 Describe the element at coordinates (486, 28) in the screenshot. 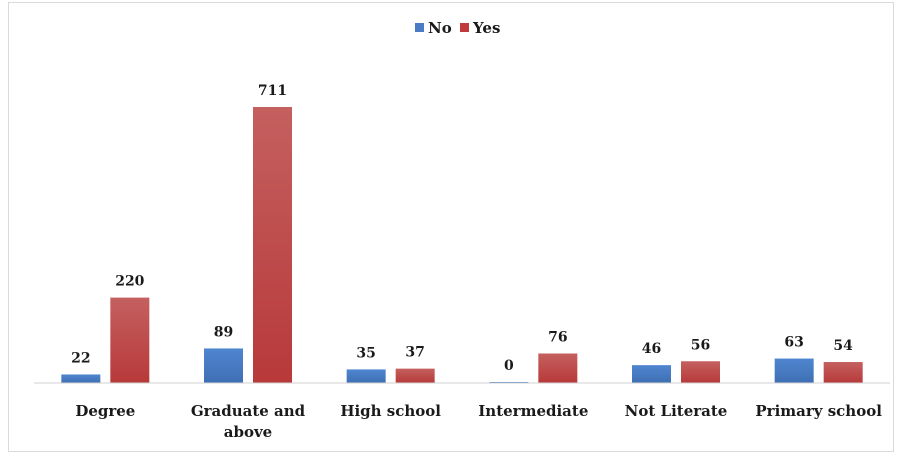

I see `legend-label-yes: Yes` at that location.